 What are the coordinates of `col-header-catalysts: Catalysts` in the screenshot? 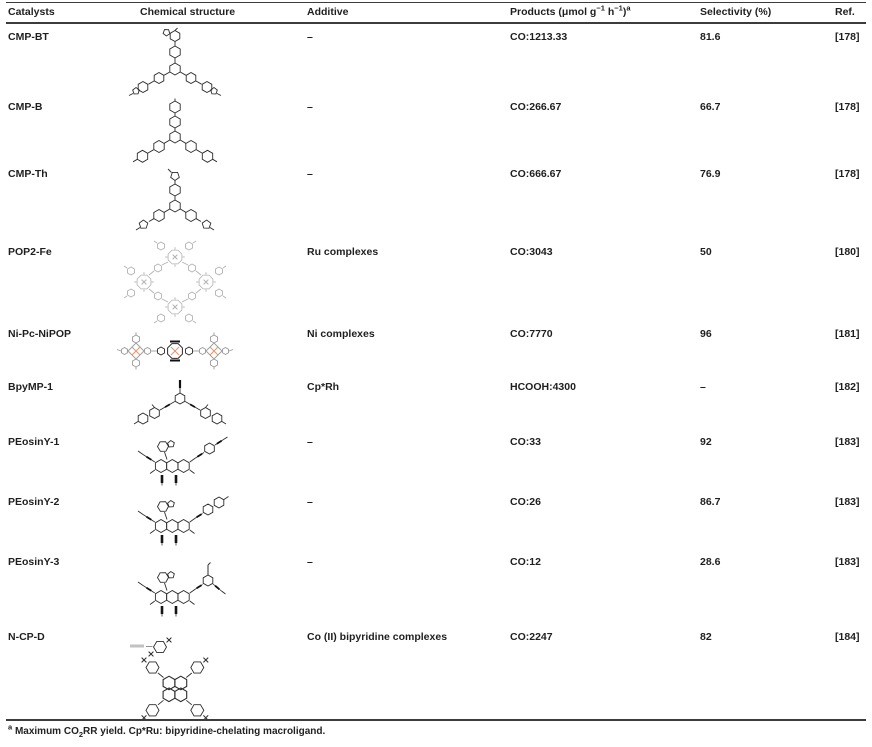 It's located at (31, 12).